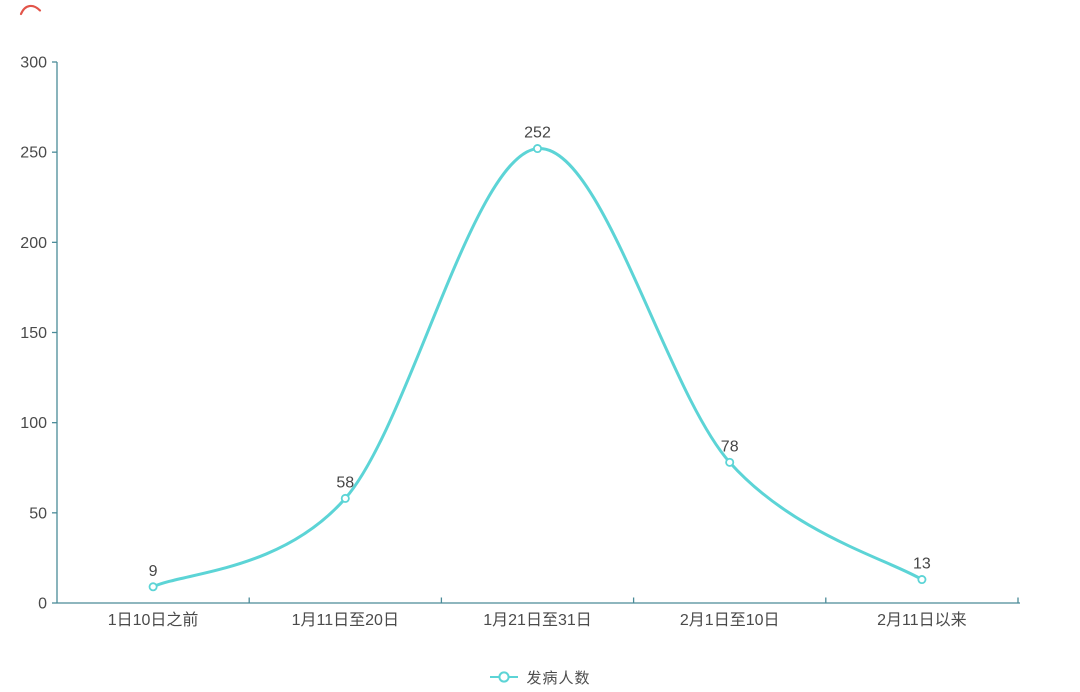 This screenshot has height=692, width=1080. I want to click on y-axis-label: 100, so click(33, 423).